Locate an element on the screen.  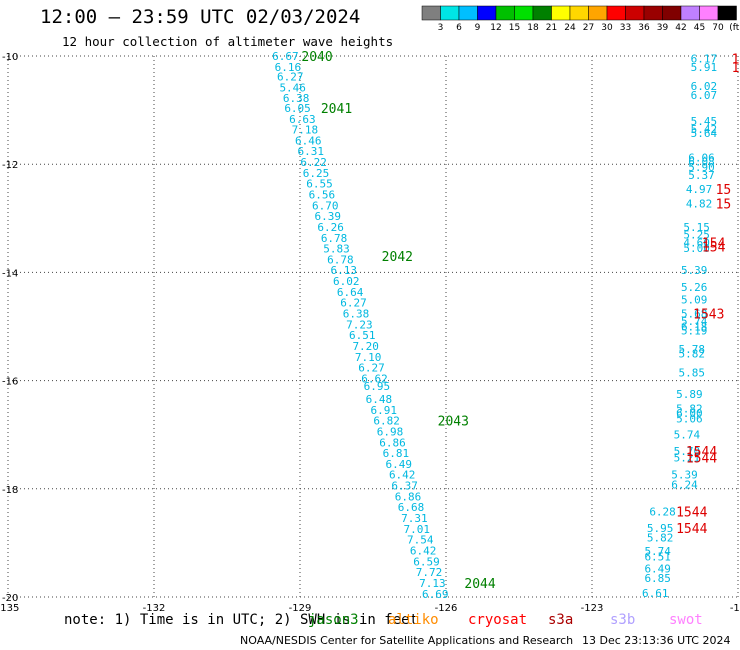
swh-point-label: 6.56 is located at coordinates (322, 194).